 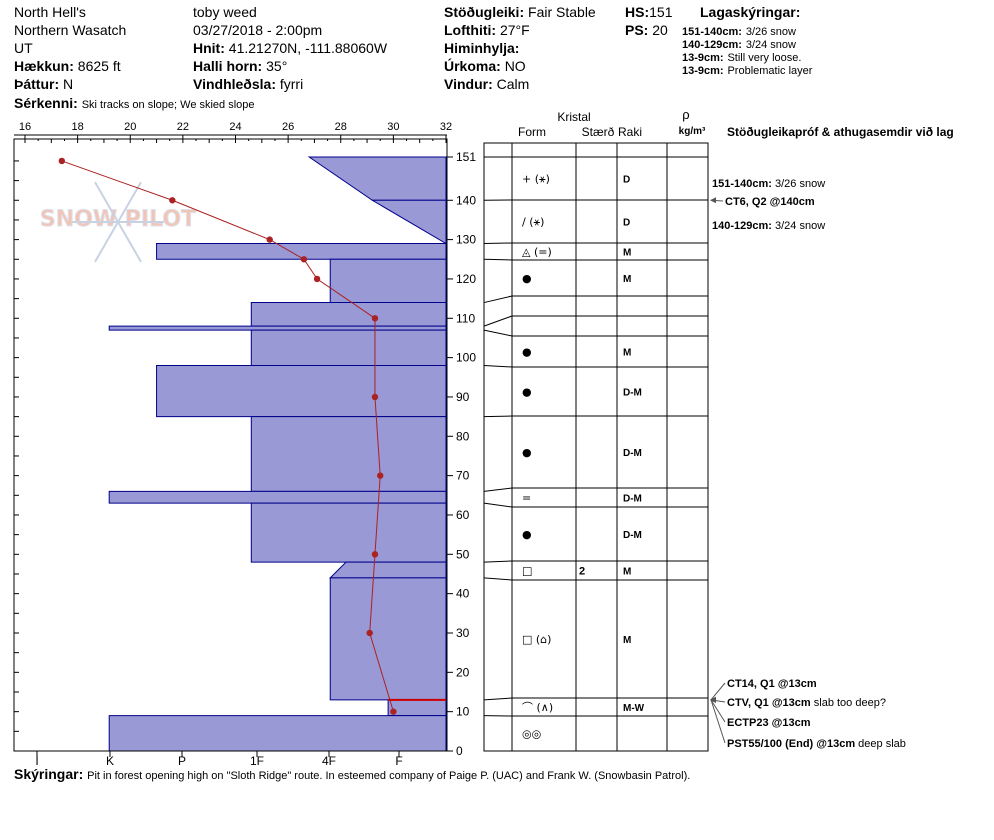 What do you see at coordinates (637, 30) in the screenshot?
I see `ps-label: PS:` at bounding box center [637, 30].